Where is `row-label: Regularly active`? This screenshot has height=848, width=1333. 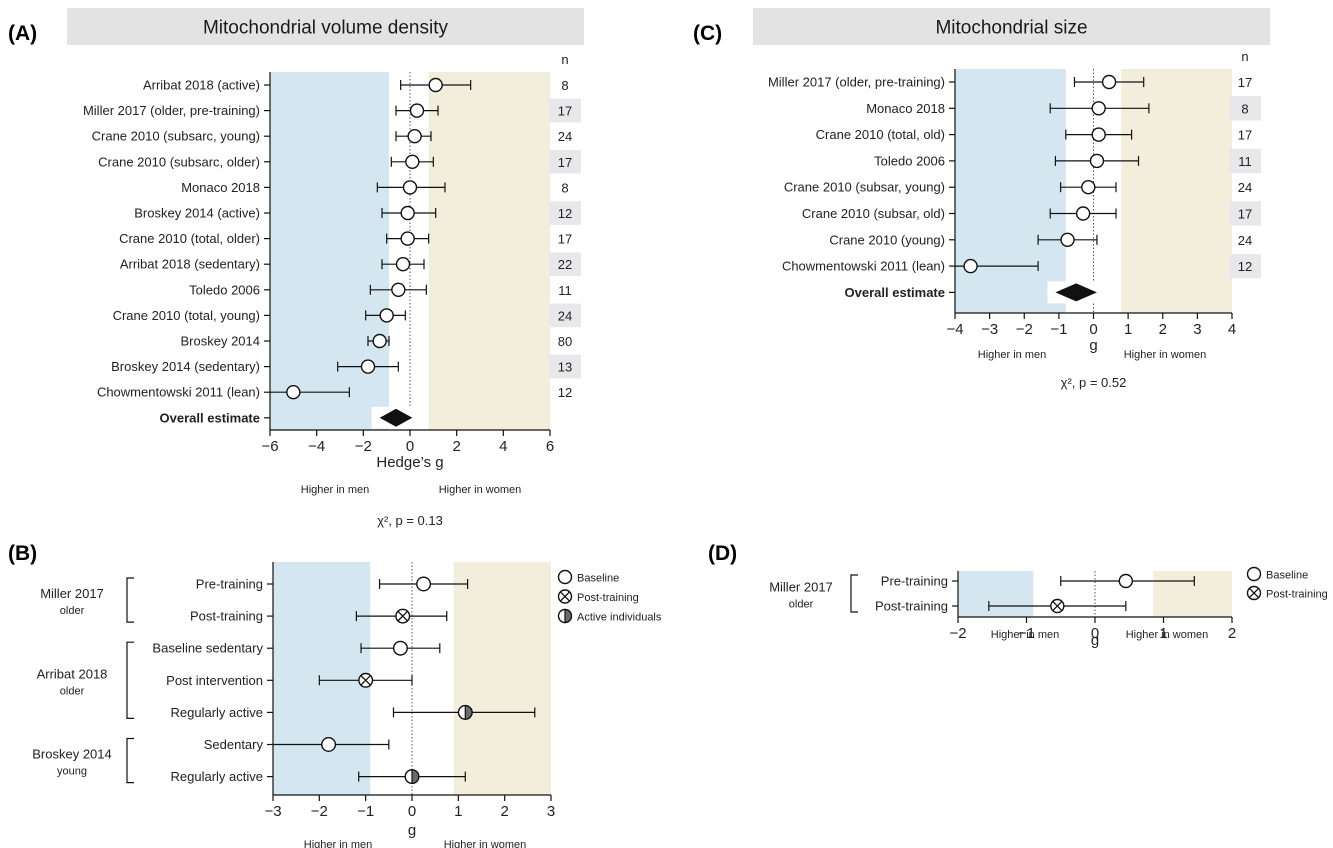
row-label: Regularly active is located at coordinates (217, 776).